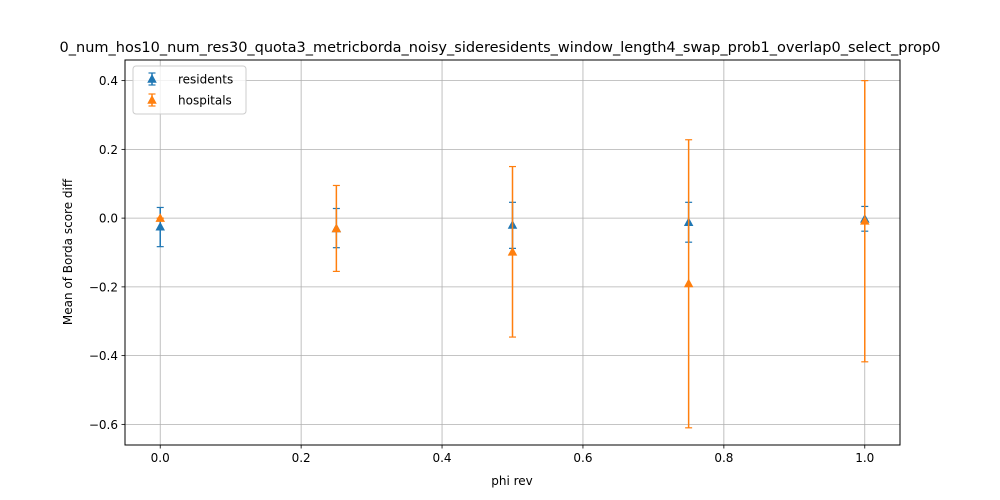 Image resolution: width=1000 pixels, height=500 pixels. I want to click on x-tick-label: 0.4, so click(441, 458).